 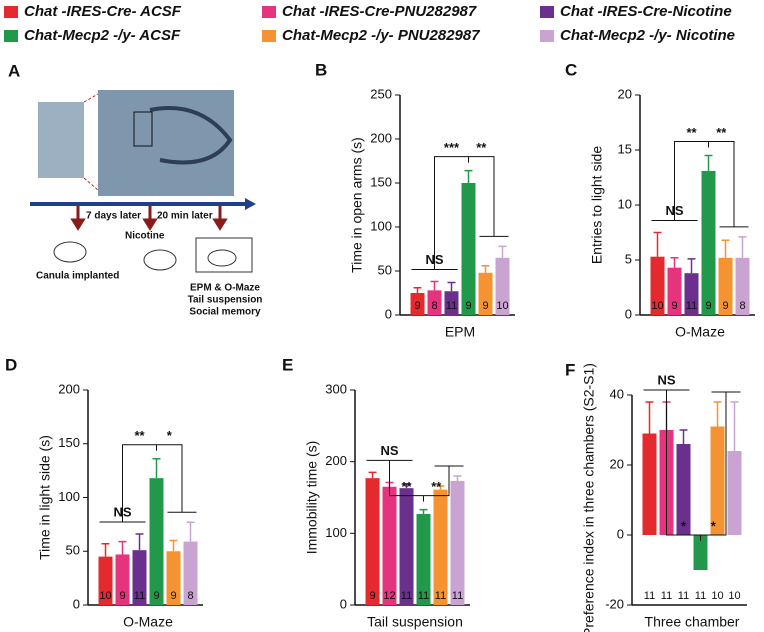 I want to click on panel-label: A, so click(x=14, y=70).